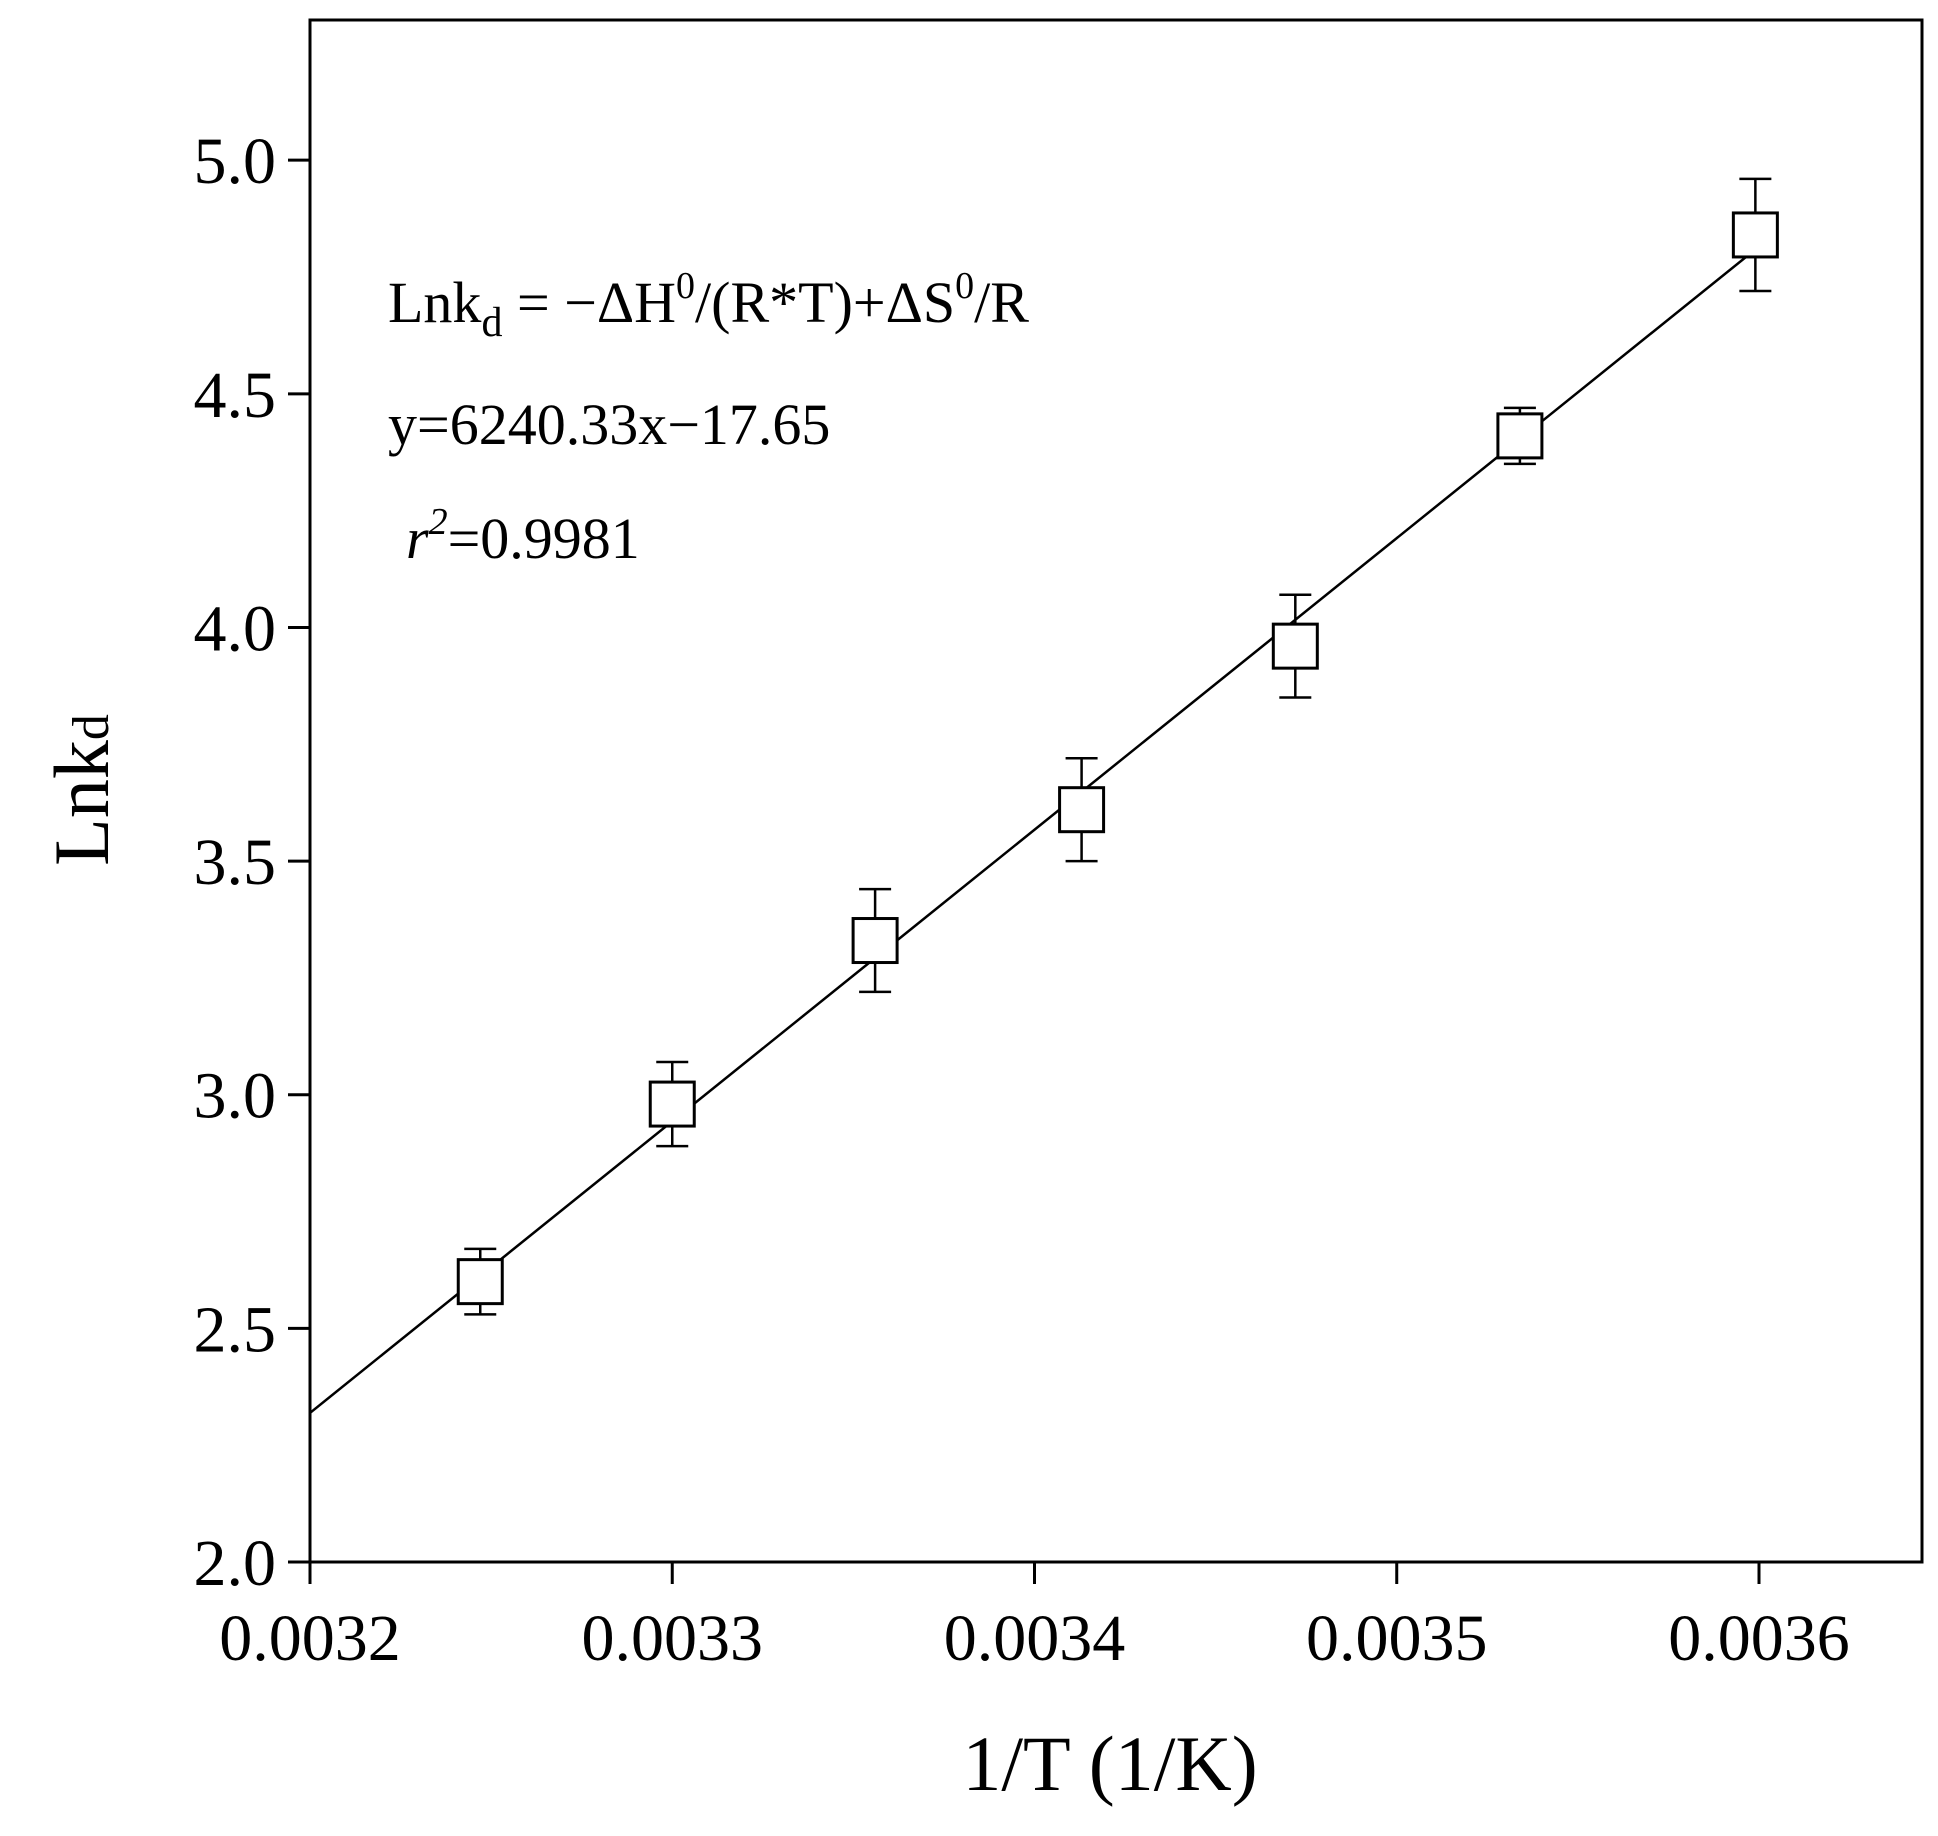  I want to click on y-tick-label: 4.0, so click(235, 628).